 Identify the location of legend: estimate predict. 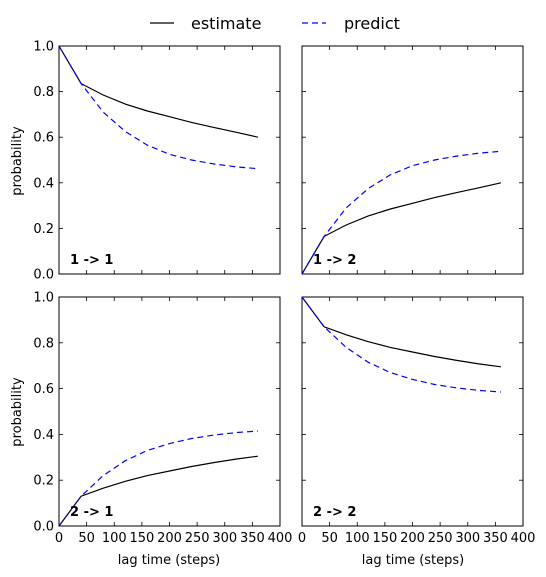
(275, 23).